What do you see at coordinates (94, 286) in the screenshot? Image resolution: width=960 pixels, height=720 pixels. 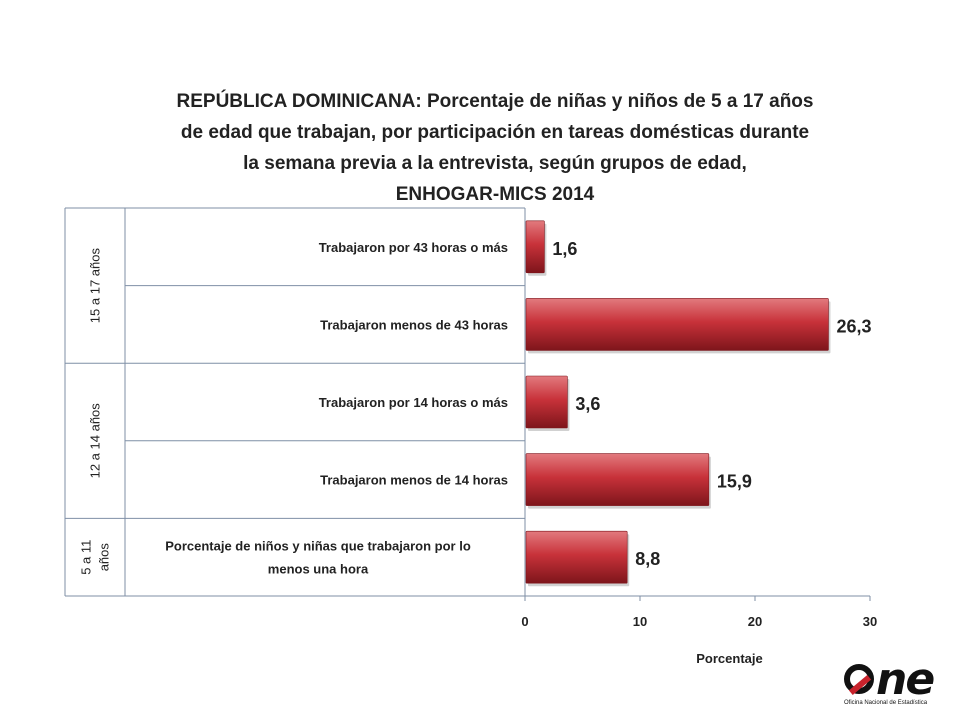 I see `group-label: 15 a 17 años` at bounding box center [94, 286].